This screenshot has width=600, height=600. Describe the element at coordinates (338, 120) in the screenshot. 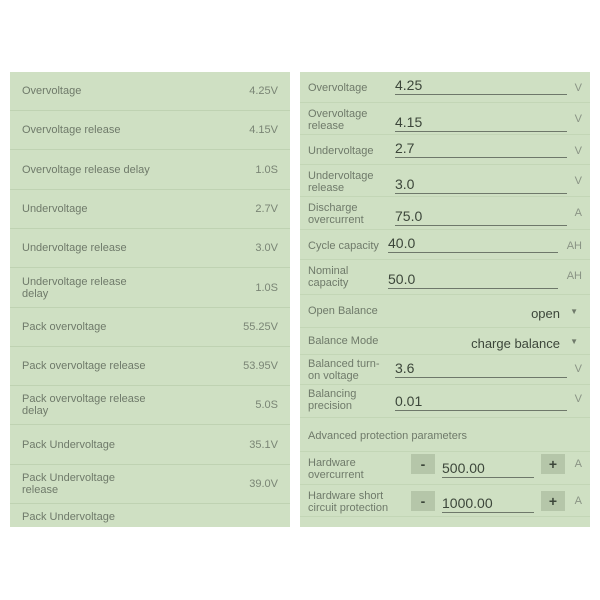

I see `setting-label: Overvoltage release` at that location.